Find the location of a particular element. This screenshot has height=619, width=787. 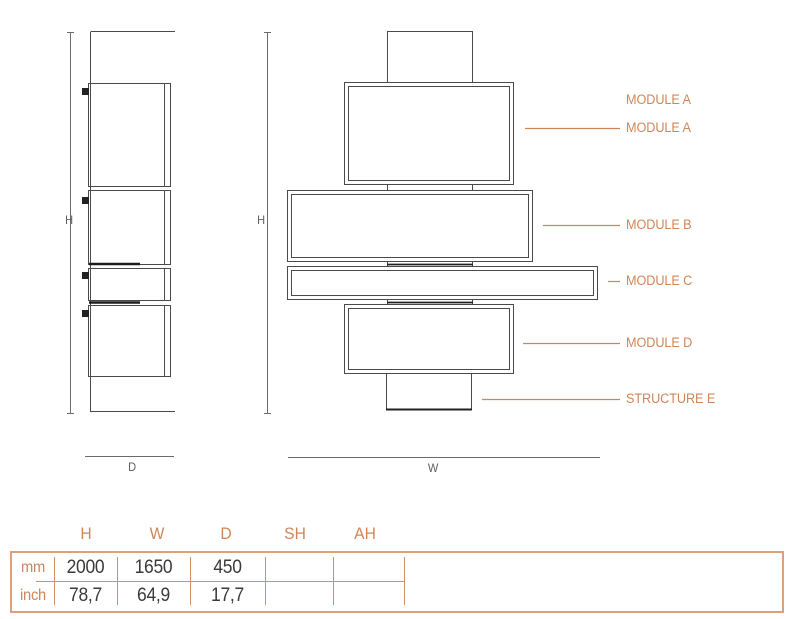

dimensions-table: mm 2000 1650 450 inch 78,7 64,9 17,7 is located at coordinates (397, 582).